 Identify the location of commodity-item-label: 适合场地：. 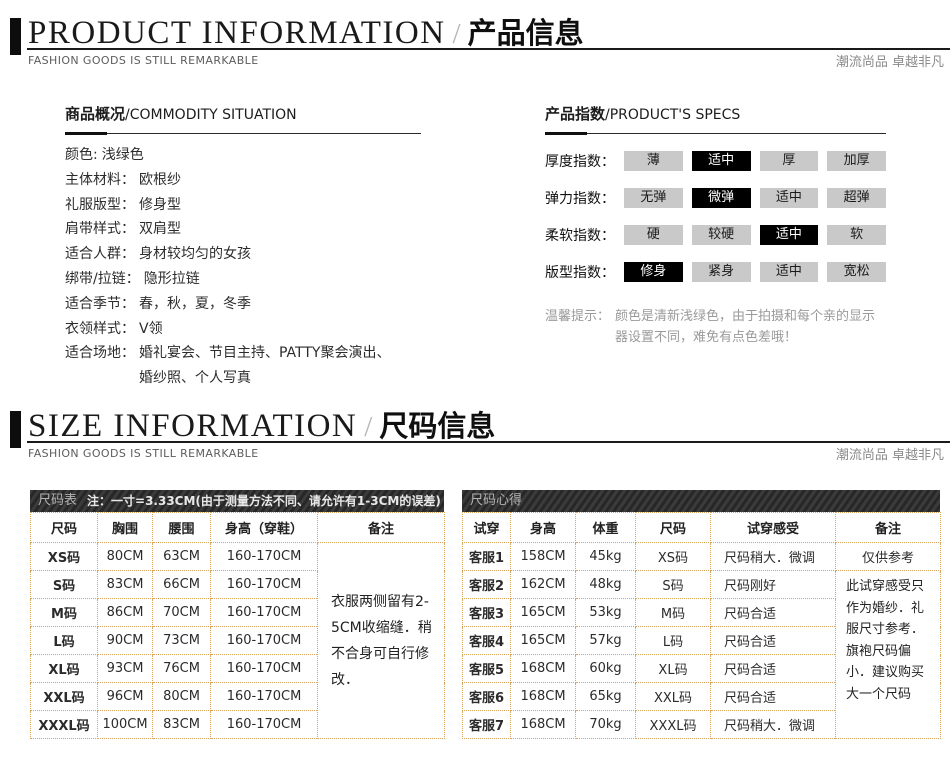
(100, 353).